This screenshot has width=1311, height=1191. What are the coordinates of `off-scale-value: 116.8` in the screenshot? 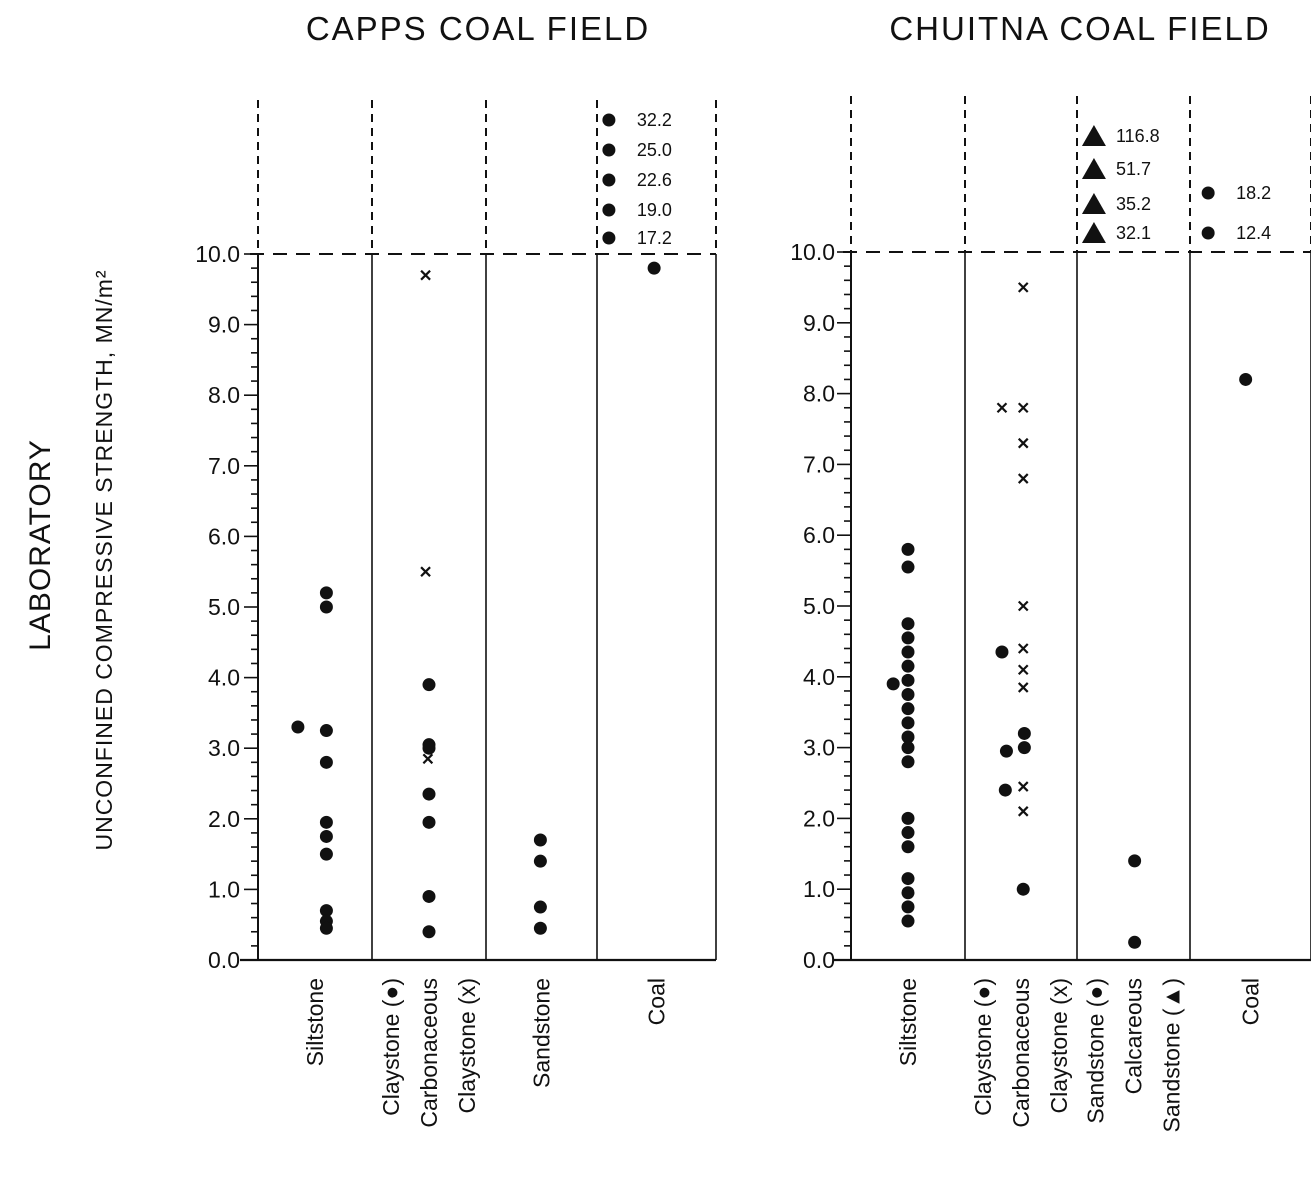 It's located at (1138, 136).